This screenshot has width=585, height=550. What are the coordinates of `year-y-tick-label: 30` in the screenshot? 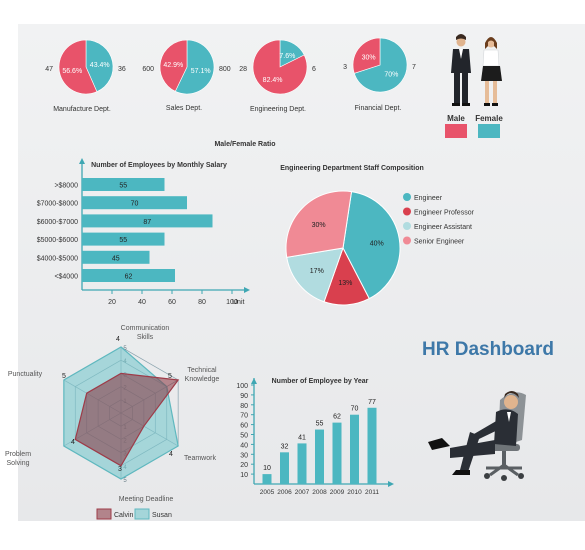 It's located at (244, 455).